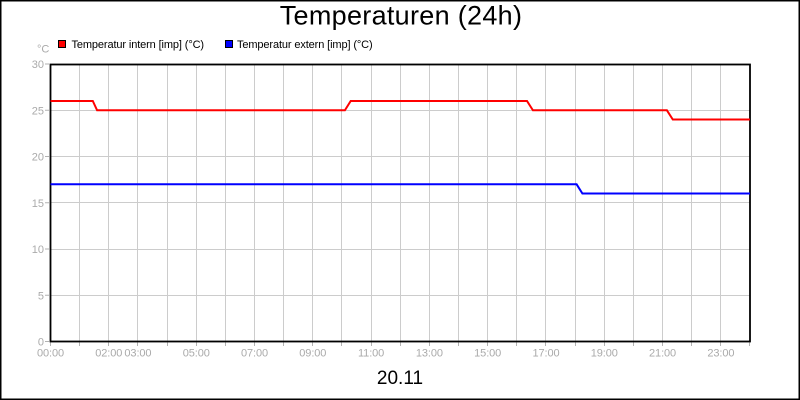  What do you see at coordinates (196, 354) in the screenshot?
I see `svg-text: 05:00` at bounding box center [196, 354].